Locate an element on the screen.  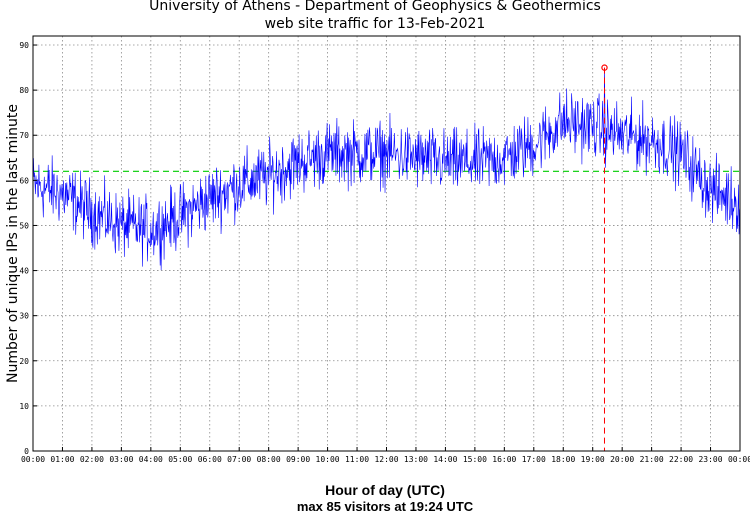
x-tick-label: 04:00 is located at coordinates (151, 459).